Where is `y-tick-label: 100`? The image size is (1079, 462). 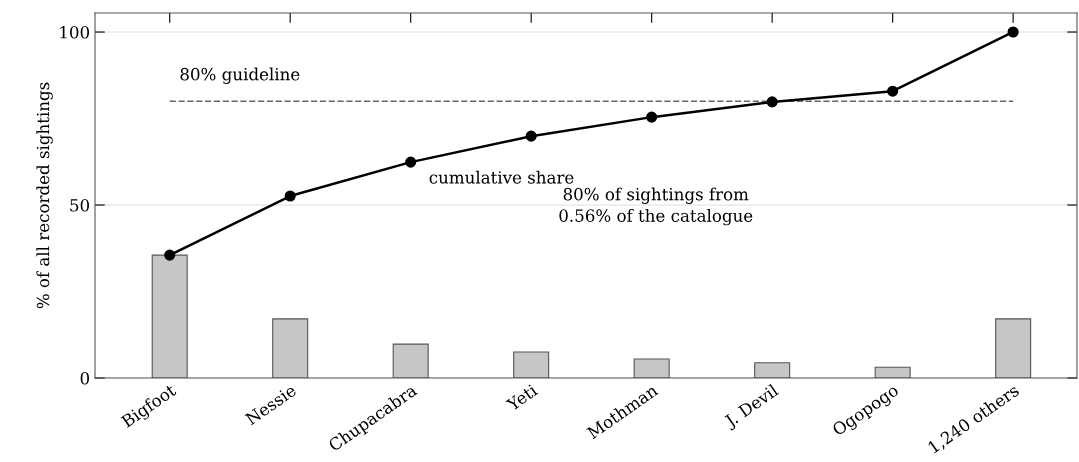 y-tick-label: 100 is located at coordinates (75, 32).